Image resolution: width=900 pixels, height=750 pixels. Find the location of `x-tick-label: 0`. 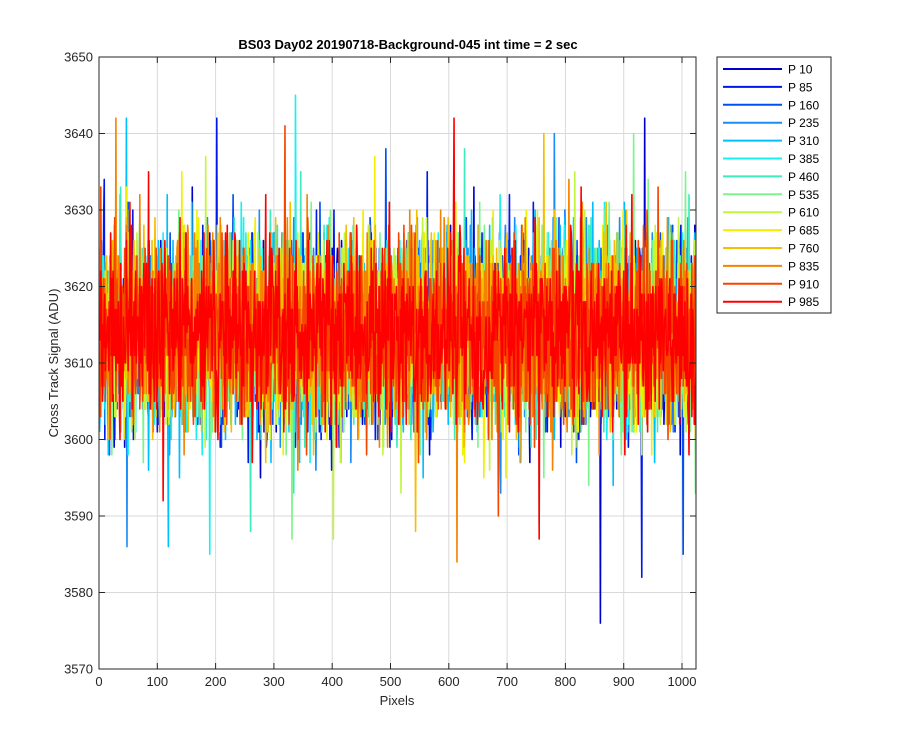

x-tick-label: 0 is located at coordinates (98, 681).